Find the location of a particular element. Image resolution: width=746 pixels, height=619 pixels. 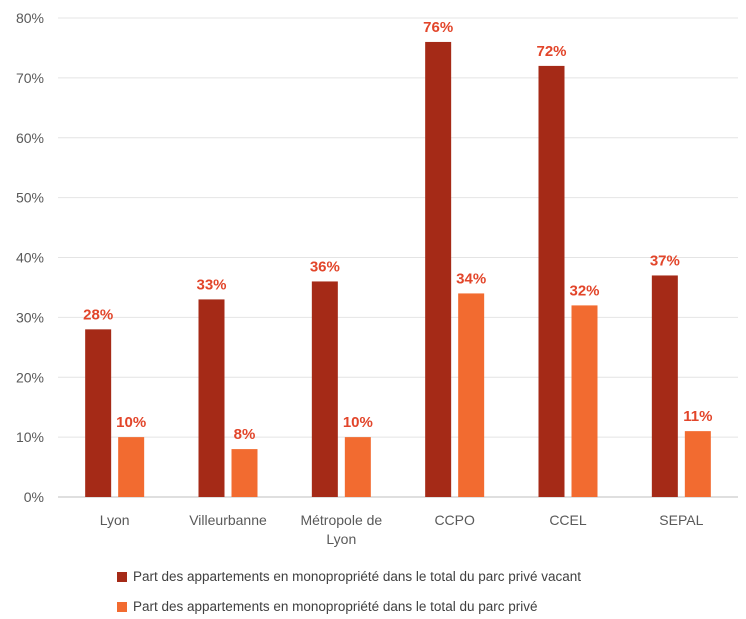

category-label: CCPO is located at coordinates (454, 520).